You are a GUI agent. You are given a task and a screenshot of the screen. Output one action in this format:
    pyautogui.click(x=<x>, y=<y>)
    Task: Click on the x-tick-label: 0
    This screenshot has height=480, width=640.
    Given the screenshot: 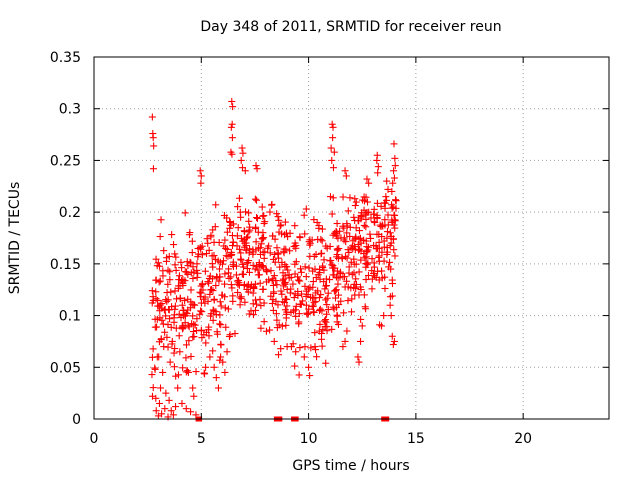 What is the action you would take?
    pyautogui.click(x=94, y=439)
    